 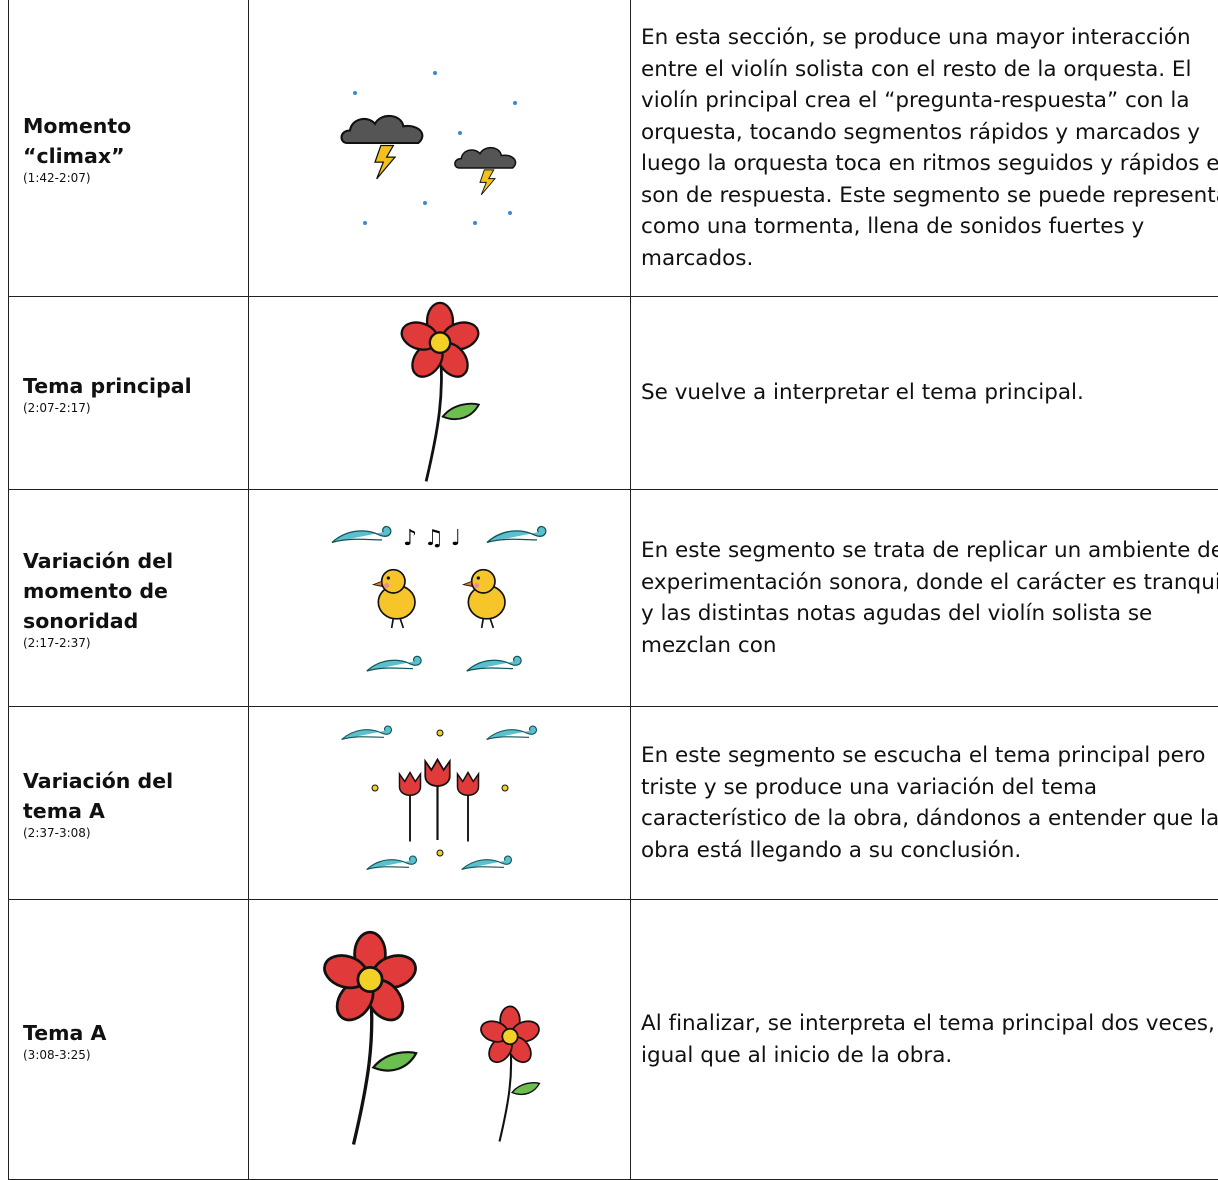 I want to click on time: (3:08-3:25), so click(x=135, y=1055).